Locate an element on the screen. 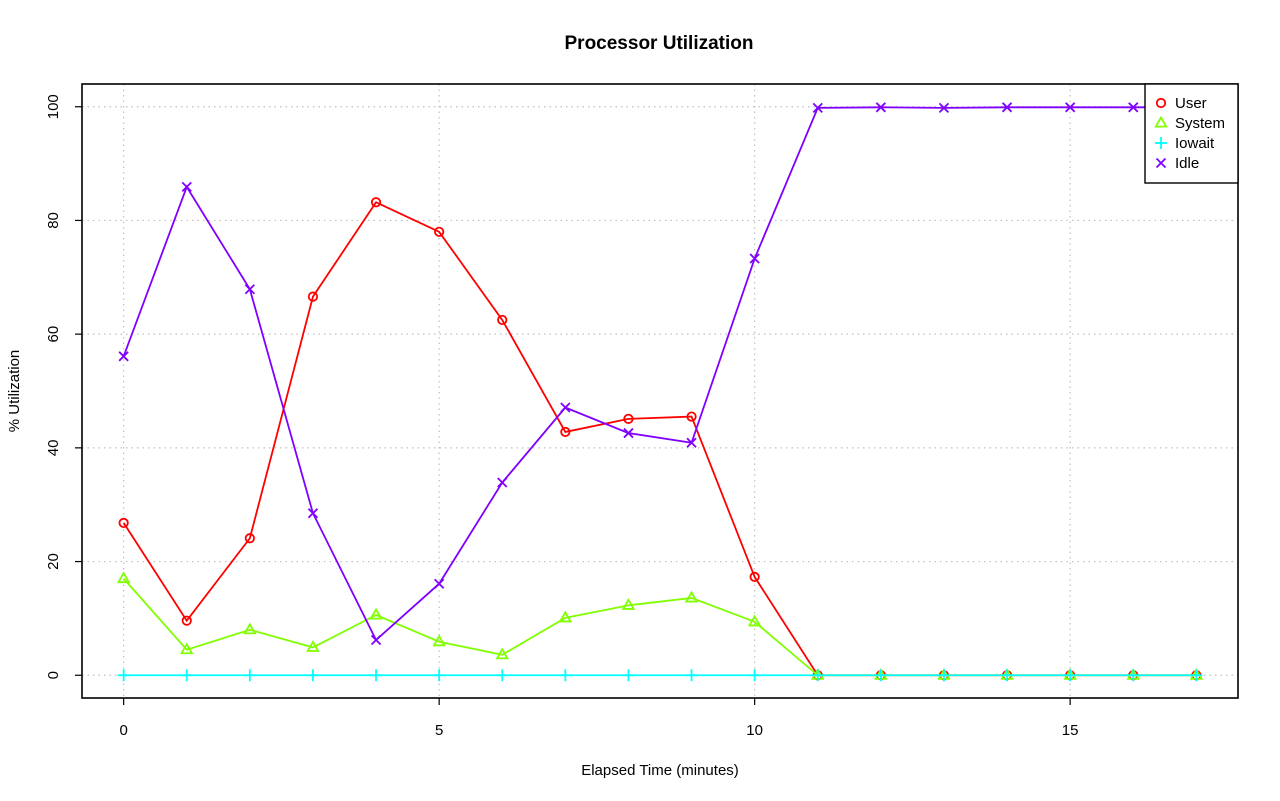 The image size is (1280, 801). x-axis: 0 5 10 15 is located at coordinates (598, 718).